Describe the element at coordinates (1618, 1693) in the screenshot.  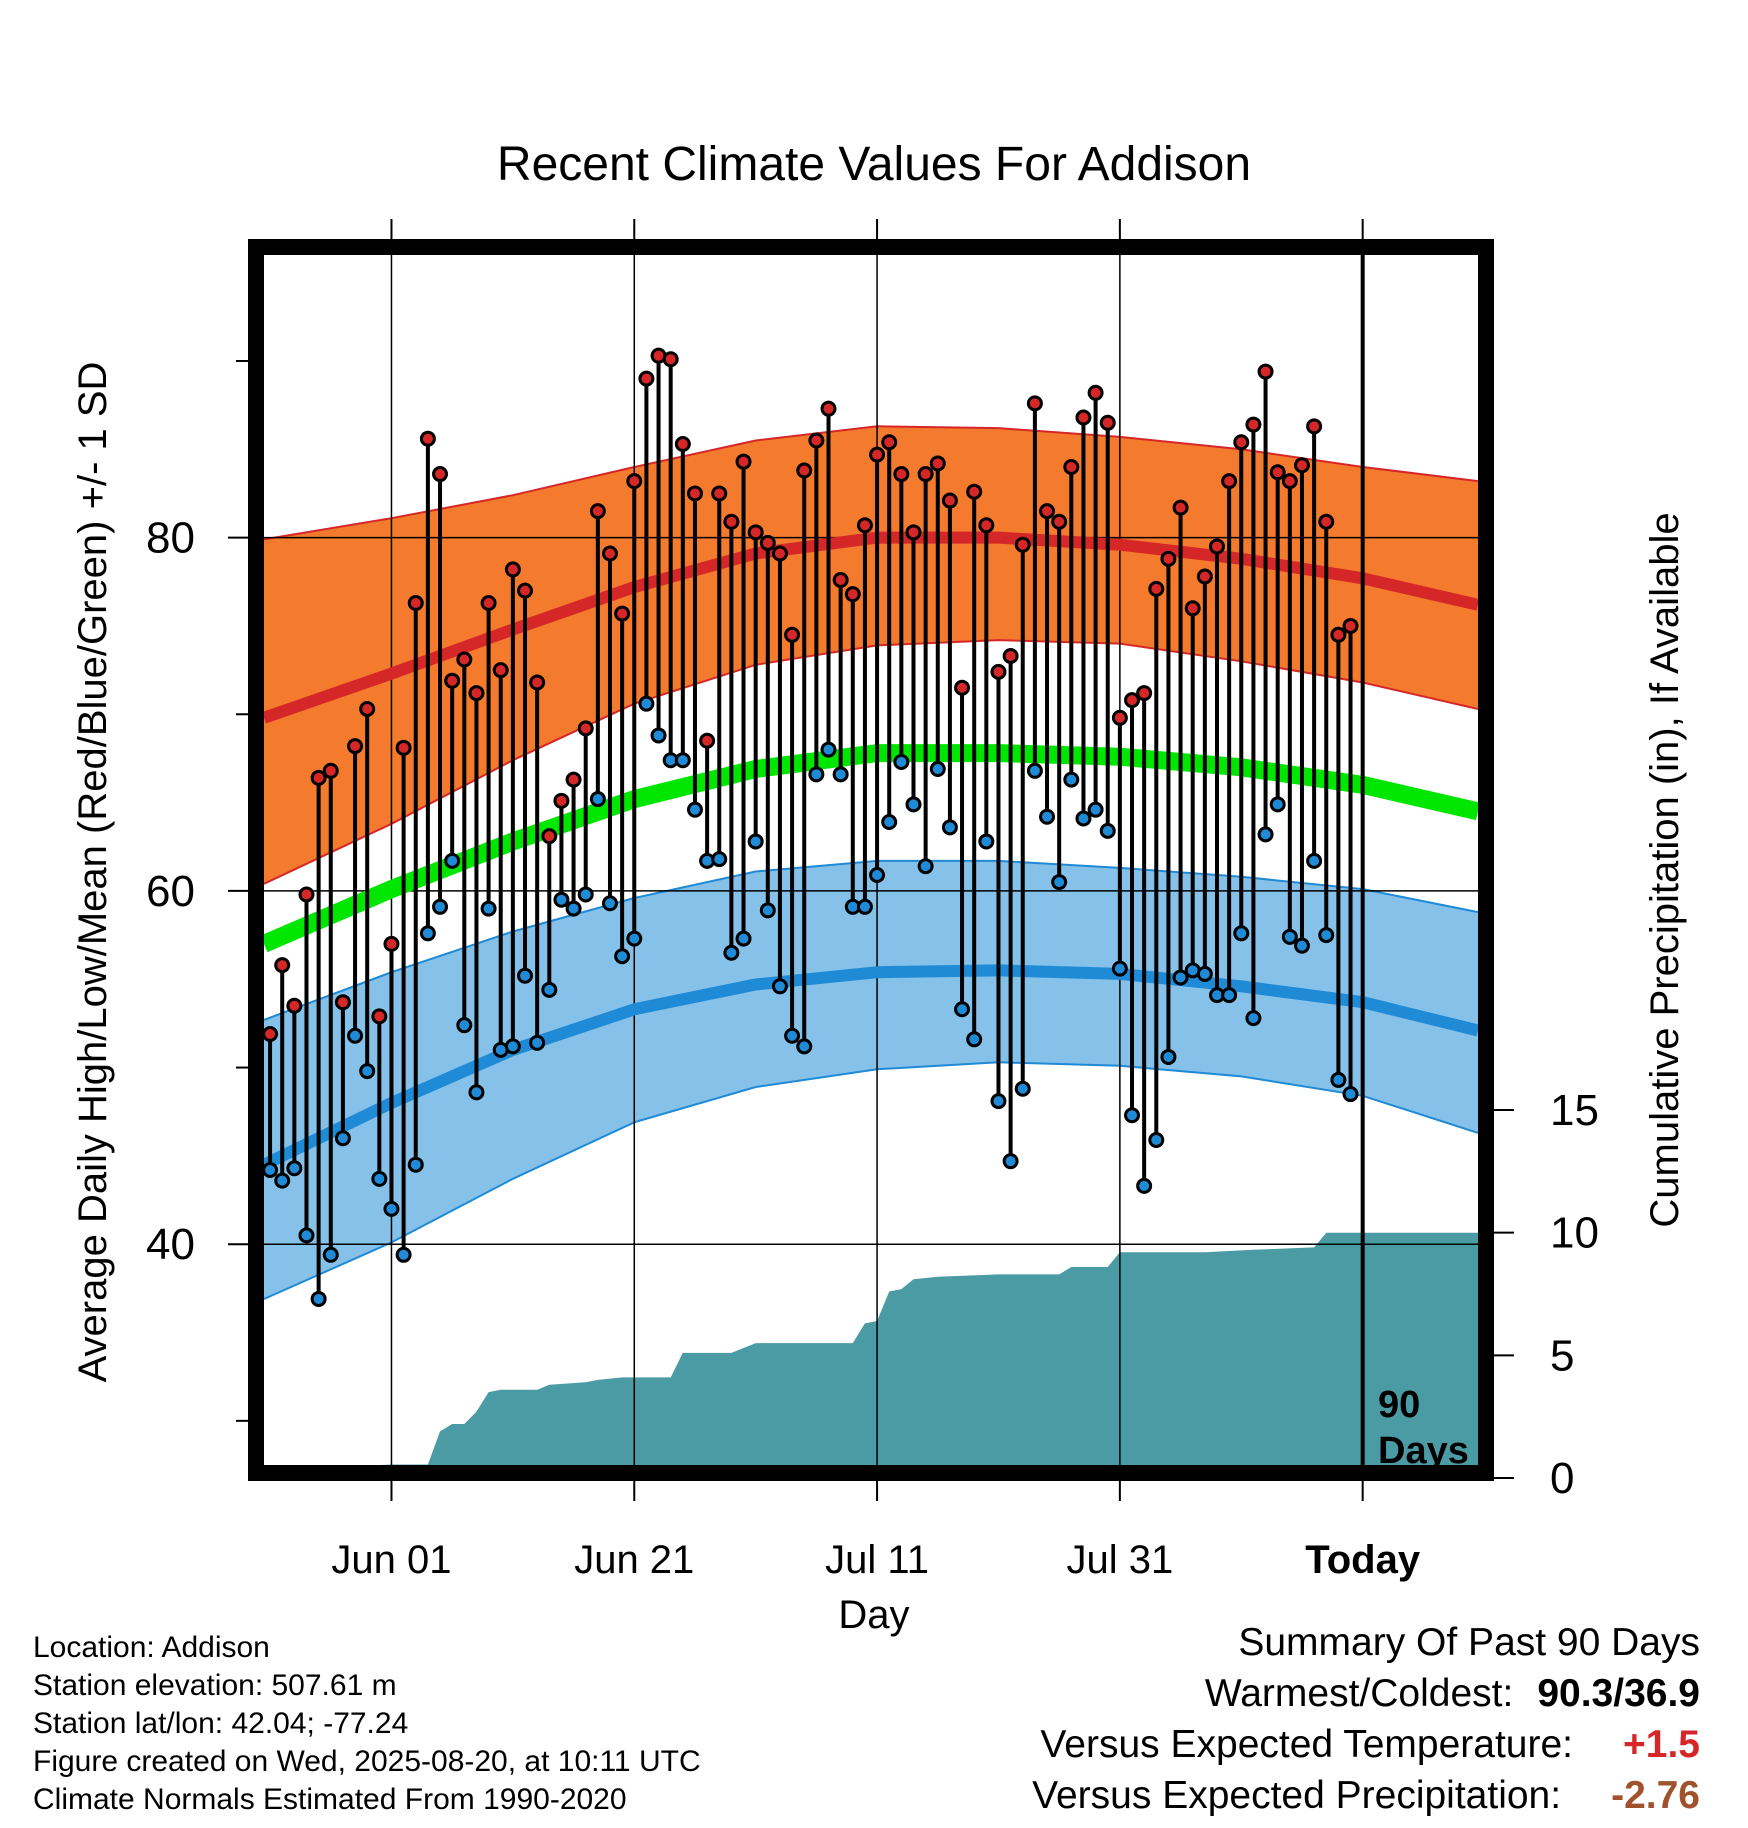
I see `warmest-value: 90.3/36.9` at that location.